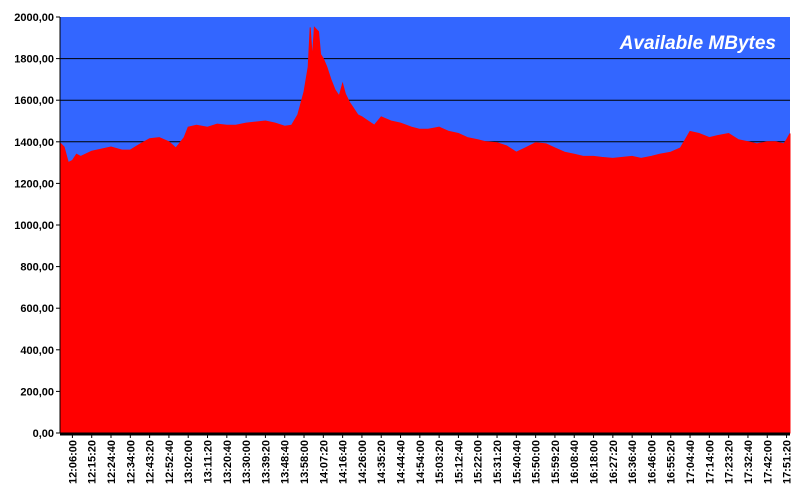 This screenshot has width=800, height=498. What do you see at coordinates (633, 462) in the screenshot?
I see `x-tick-label: 16:36:40` at bounding box center [633, 462].